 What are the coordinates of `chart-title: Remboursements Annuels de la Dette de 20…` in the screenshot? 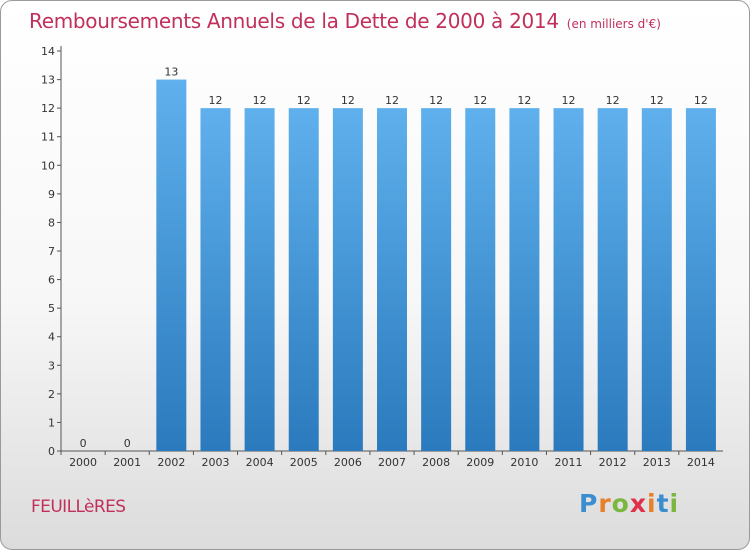 It's located at (345, 21).